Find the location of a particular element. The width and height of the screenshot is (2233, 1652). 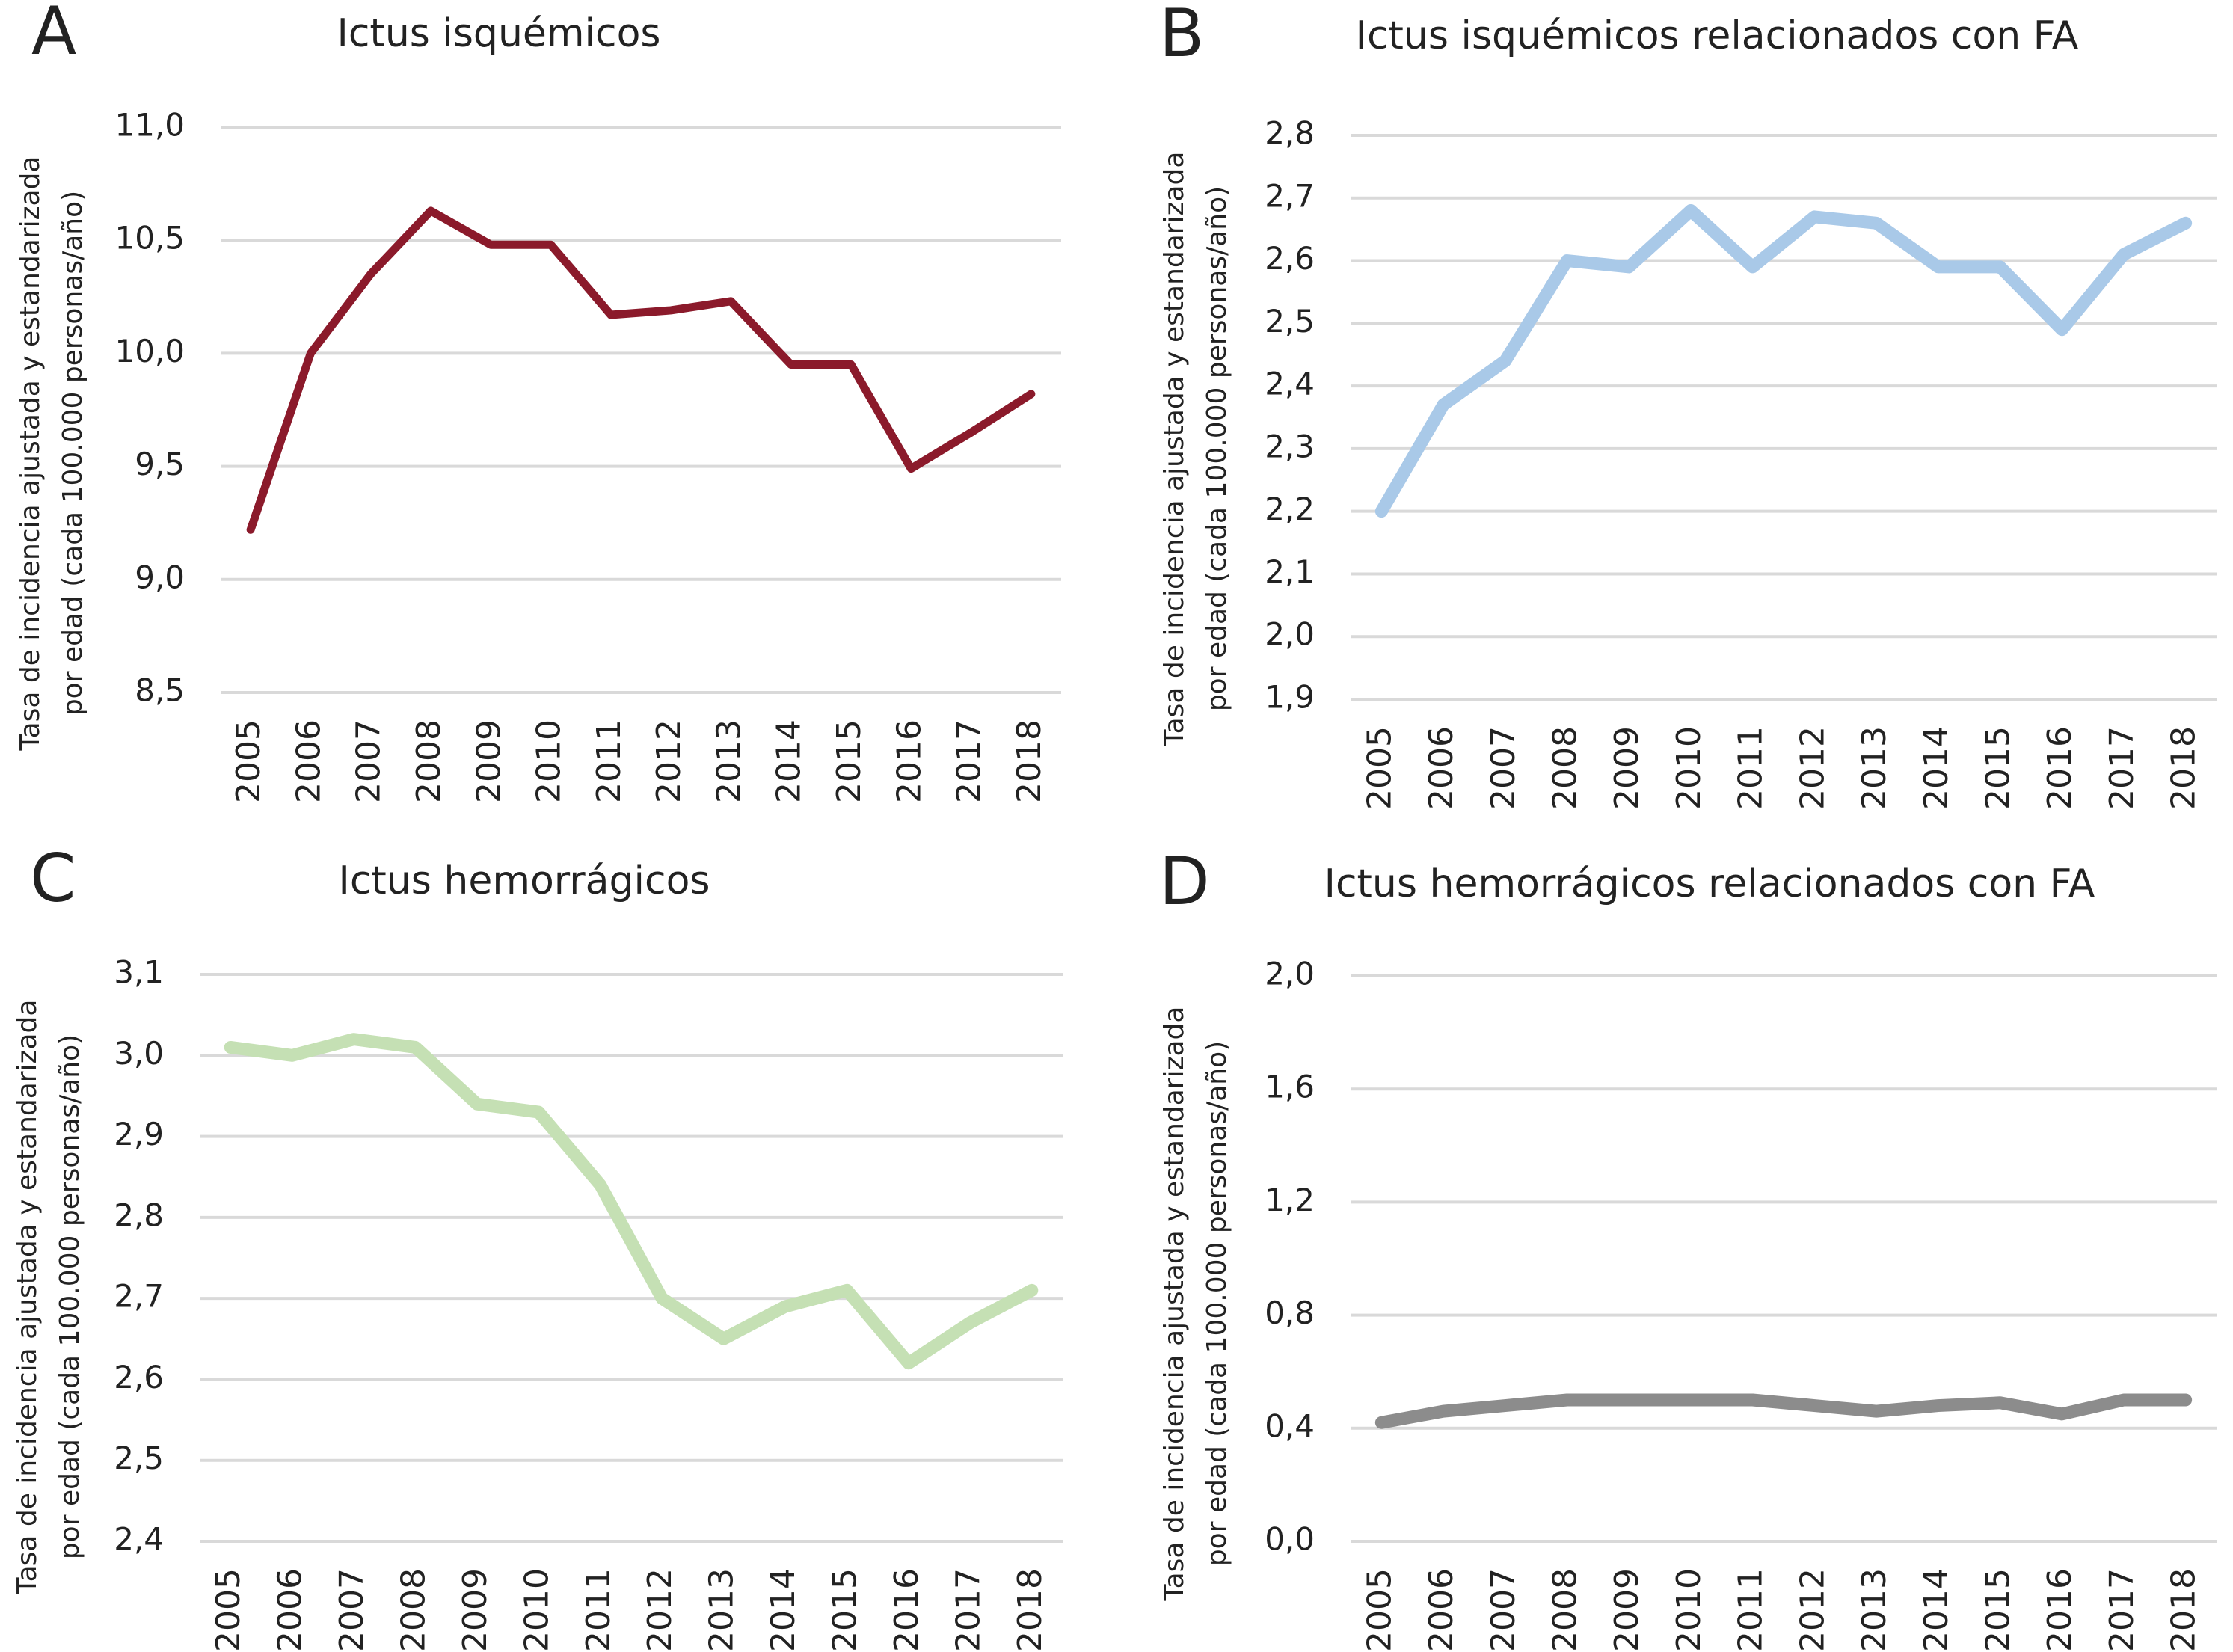

panel-letter: C is located at coordinates (53, 878).